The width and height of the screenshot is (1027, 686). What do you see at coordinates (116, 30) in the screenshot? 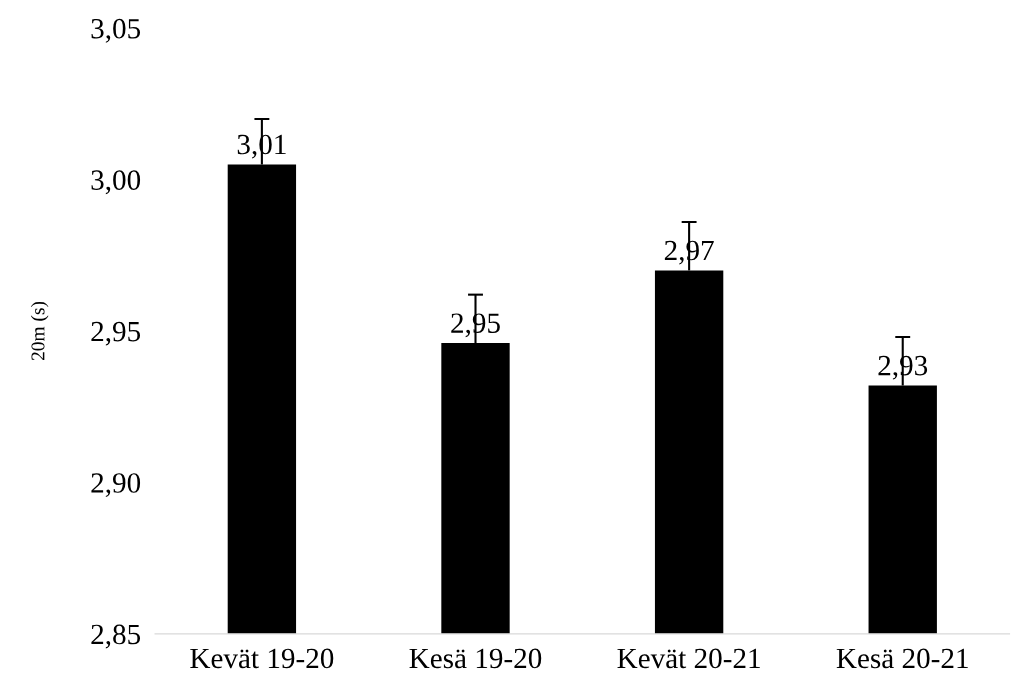
I see `y-tick-label: 3,05` at bounding box center [116, 30].